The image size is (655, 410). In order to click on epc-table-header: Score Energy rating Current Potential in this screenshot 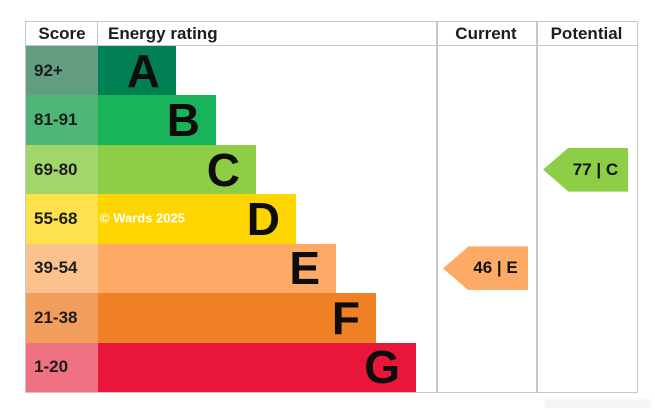, I will do `click(331, 34)`.